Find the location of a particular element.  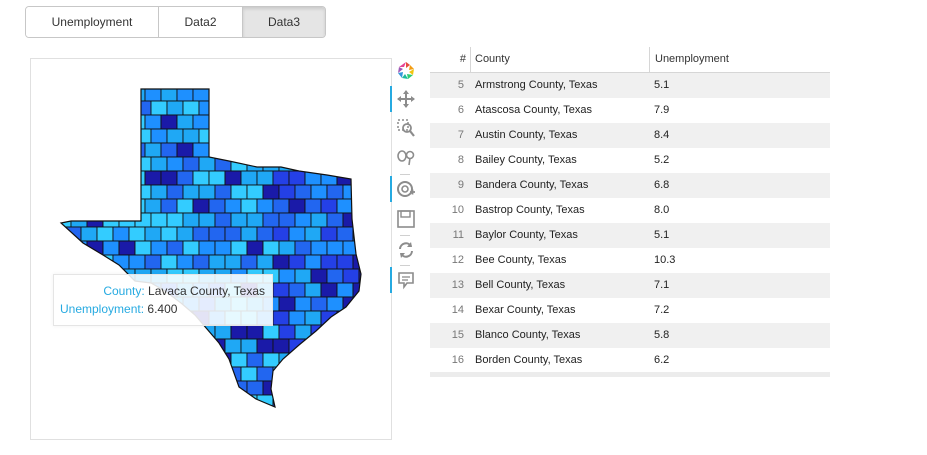

row-index-cell: 8 is located at coordinates (460, 160).